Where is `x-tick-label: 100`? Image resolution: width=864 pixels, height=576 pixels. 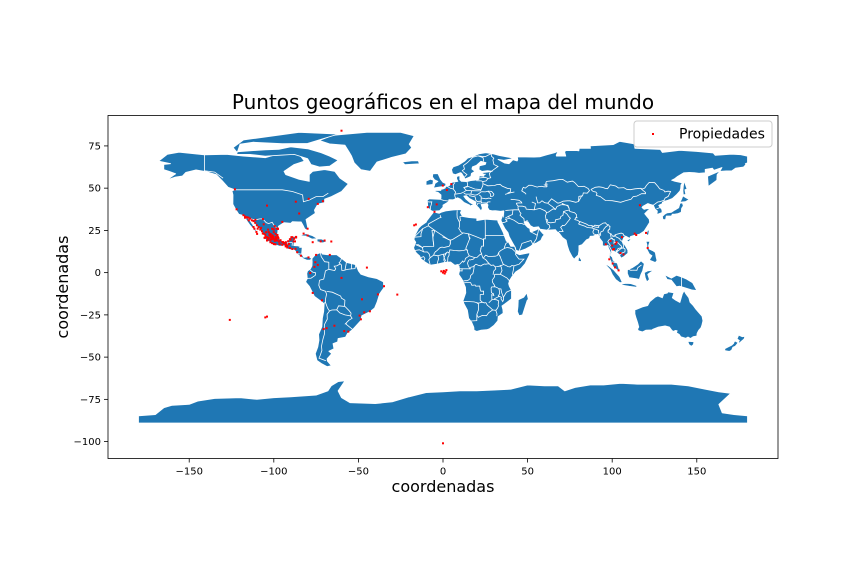 x-tick-label: 100 is located at coordinates (612, 472).